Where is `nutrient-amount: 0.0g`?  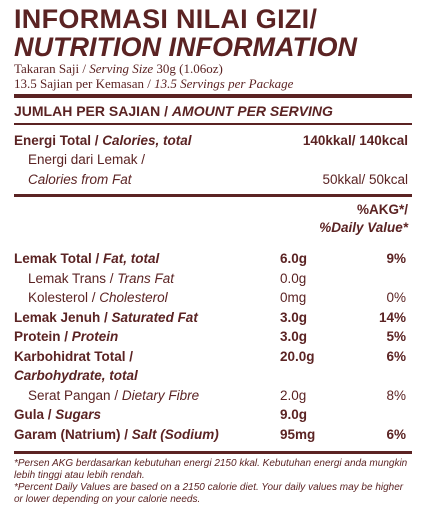 nutrient-amount: 0.0g is located at coordinates (293, 278).